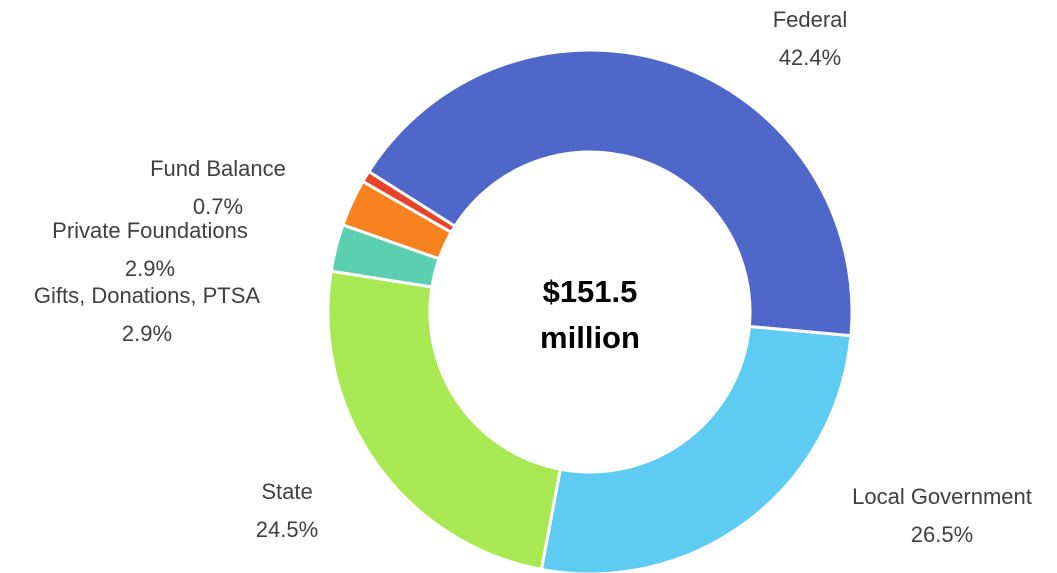 Image resolution: width=1057 pixels, height=573 pixels. What do you see at coordinates (218, 168) in the screenshot?
I see `slice-label: Fund Balance` at bounding box center [218, 168].